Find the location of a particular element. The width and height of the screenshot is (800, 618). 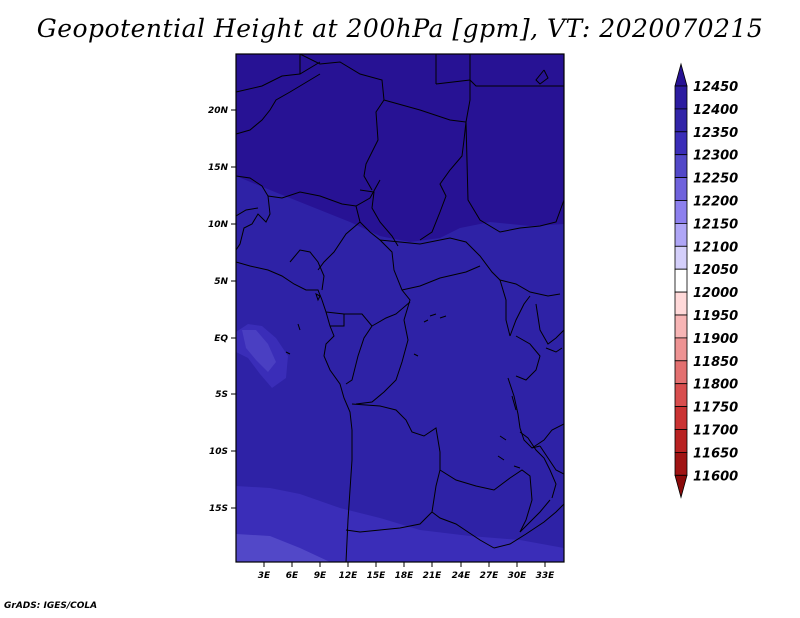

colorbar-label: 12150 is located at coordinates (715, 224).